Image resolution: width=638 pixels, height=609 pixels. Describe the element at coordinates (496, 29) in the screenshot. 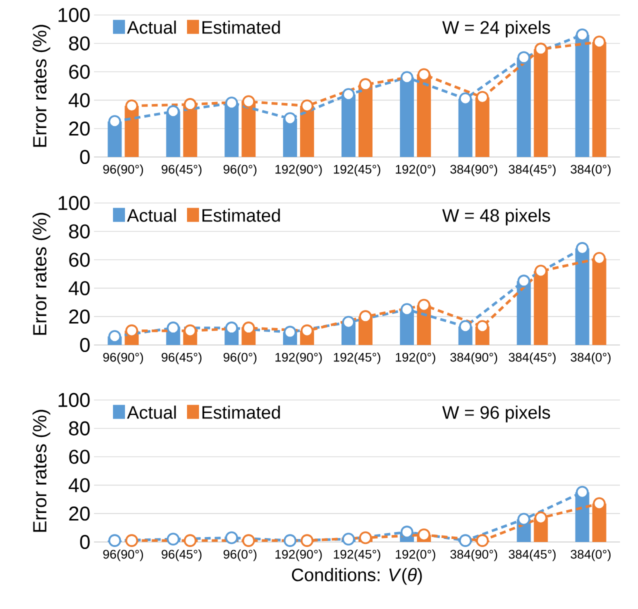

I see `annotation: W = 24 pixels` at that location.